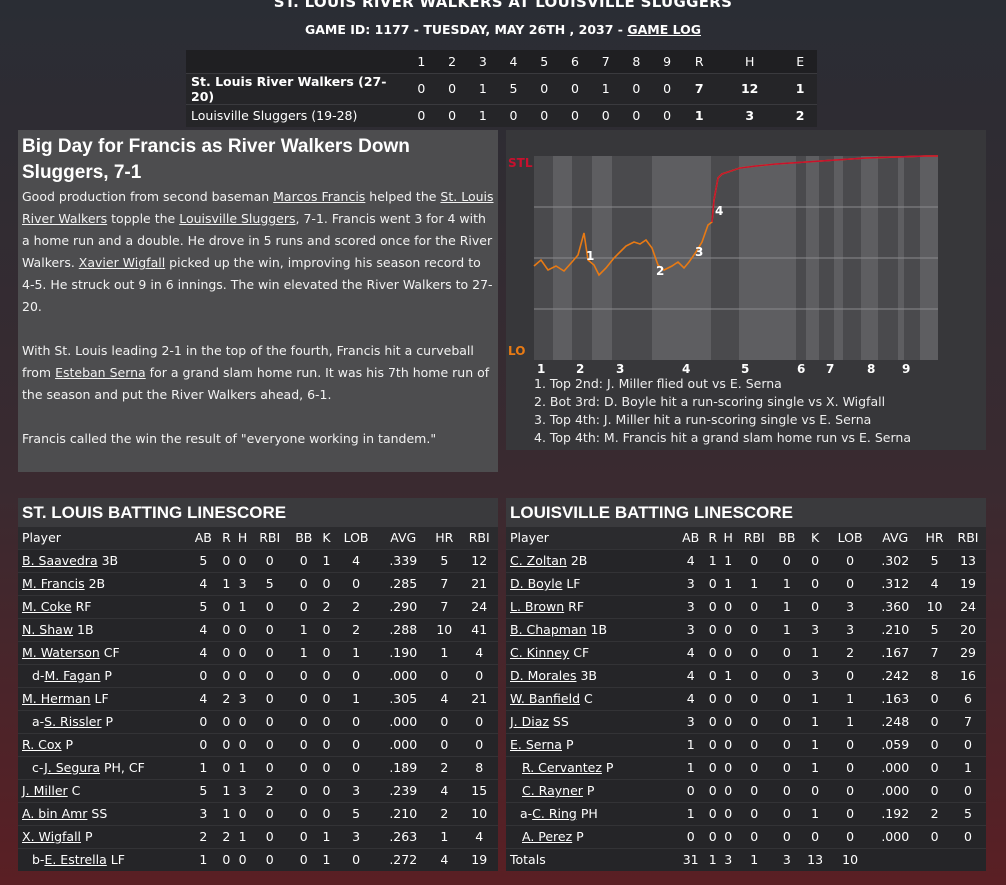  What do you see at coordinates (48, 629) in the screenshot?
I see `player-link: N. Shaw` at bounding box center [48, 629].